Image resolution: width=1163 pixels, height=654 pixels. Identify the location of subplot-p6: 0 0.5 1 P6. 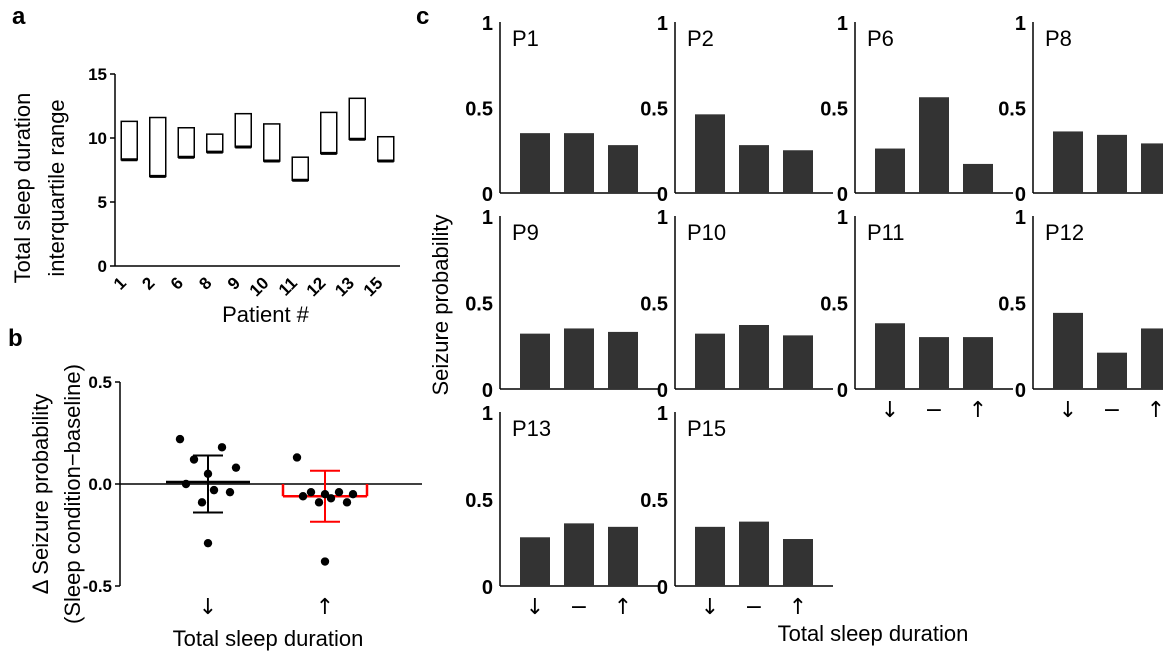
(916, 109).